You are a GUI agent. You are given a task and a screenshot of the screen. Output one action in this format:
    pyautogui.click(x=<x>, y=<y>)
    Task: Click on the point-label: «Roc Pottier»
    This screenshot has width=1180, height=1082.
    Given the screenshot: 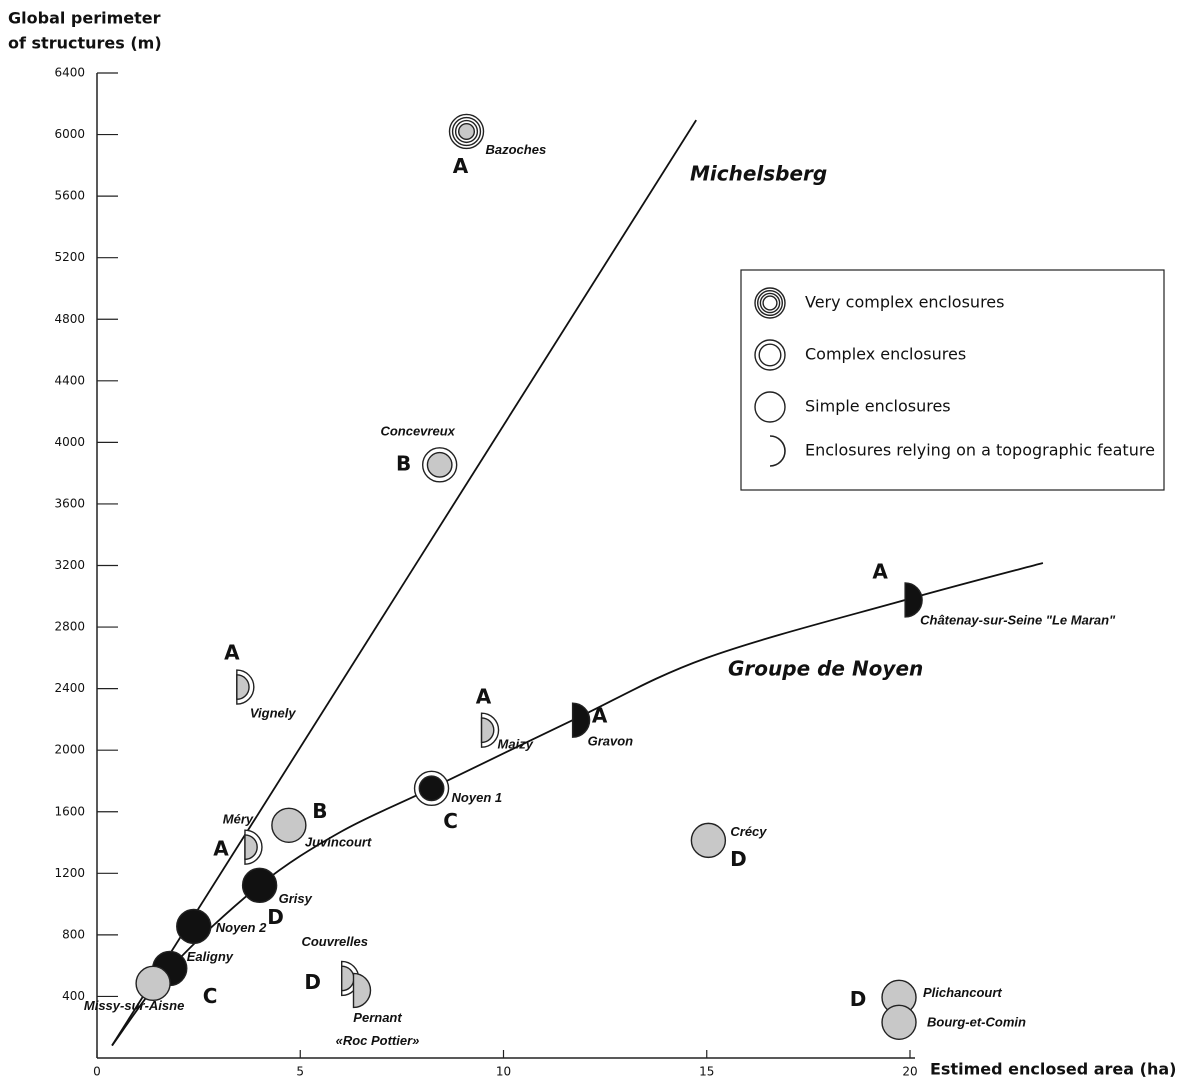 What is the action you would take?
    pyautogui.click(x=378, y=1040)
    